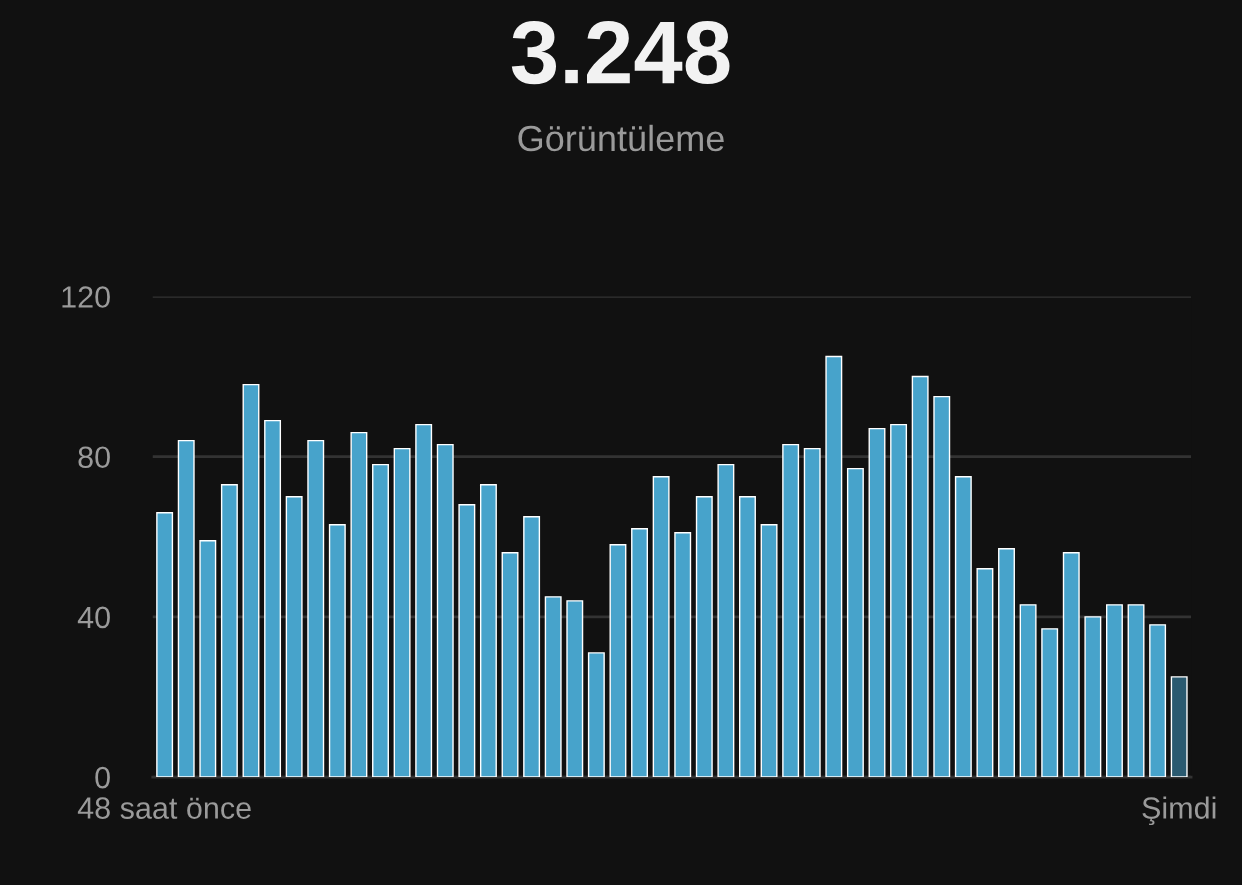 Image resolution: width=1242 pixels, height=885 pixels. Describe the element at coordinates (621, 138) in the screenshot. I see `chart-subtitle: Görüntüleme` at that location.